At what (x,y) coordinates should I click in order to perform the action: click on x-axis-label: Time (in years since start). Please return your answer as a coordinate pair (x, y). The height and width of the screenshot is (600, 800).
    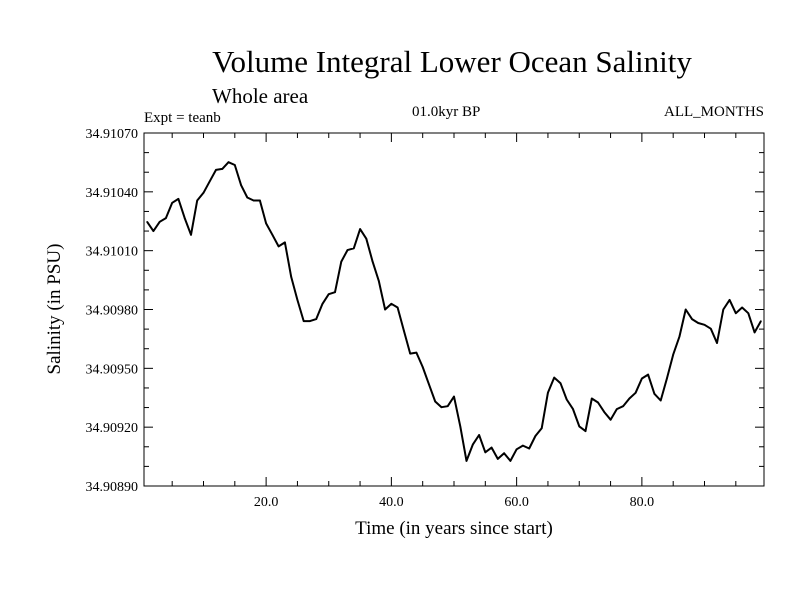
    Looking at the image, I should click on (454, 528).